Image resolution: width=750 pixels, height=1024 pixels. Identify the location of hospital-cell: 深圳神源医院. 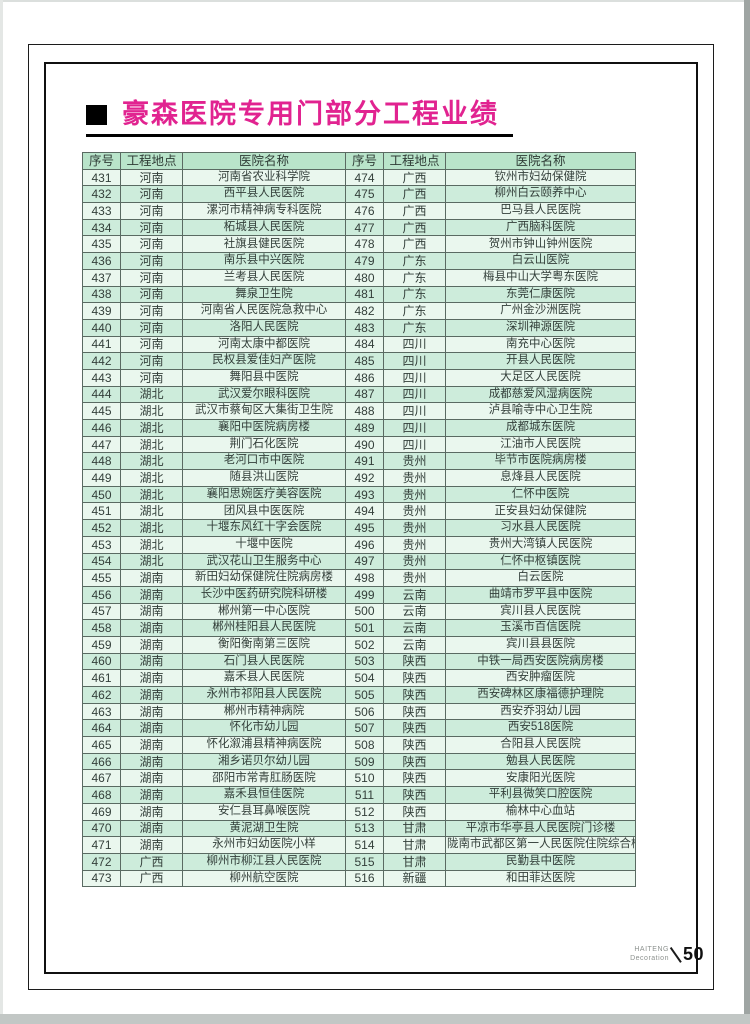
(540, 327).